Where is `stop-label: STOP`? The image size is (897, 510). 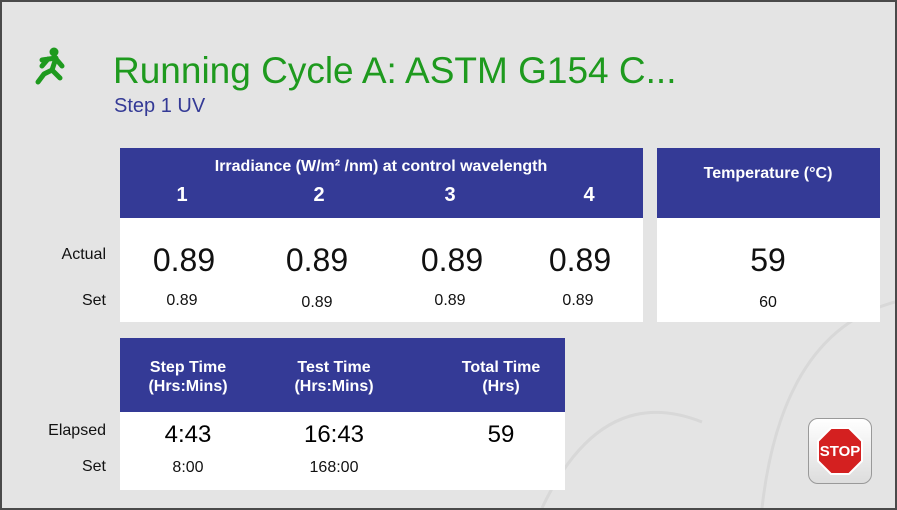
stop-label: STOP is located at coordinates (840, 451).